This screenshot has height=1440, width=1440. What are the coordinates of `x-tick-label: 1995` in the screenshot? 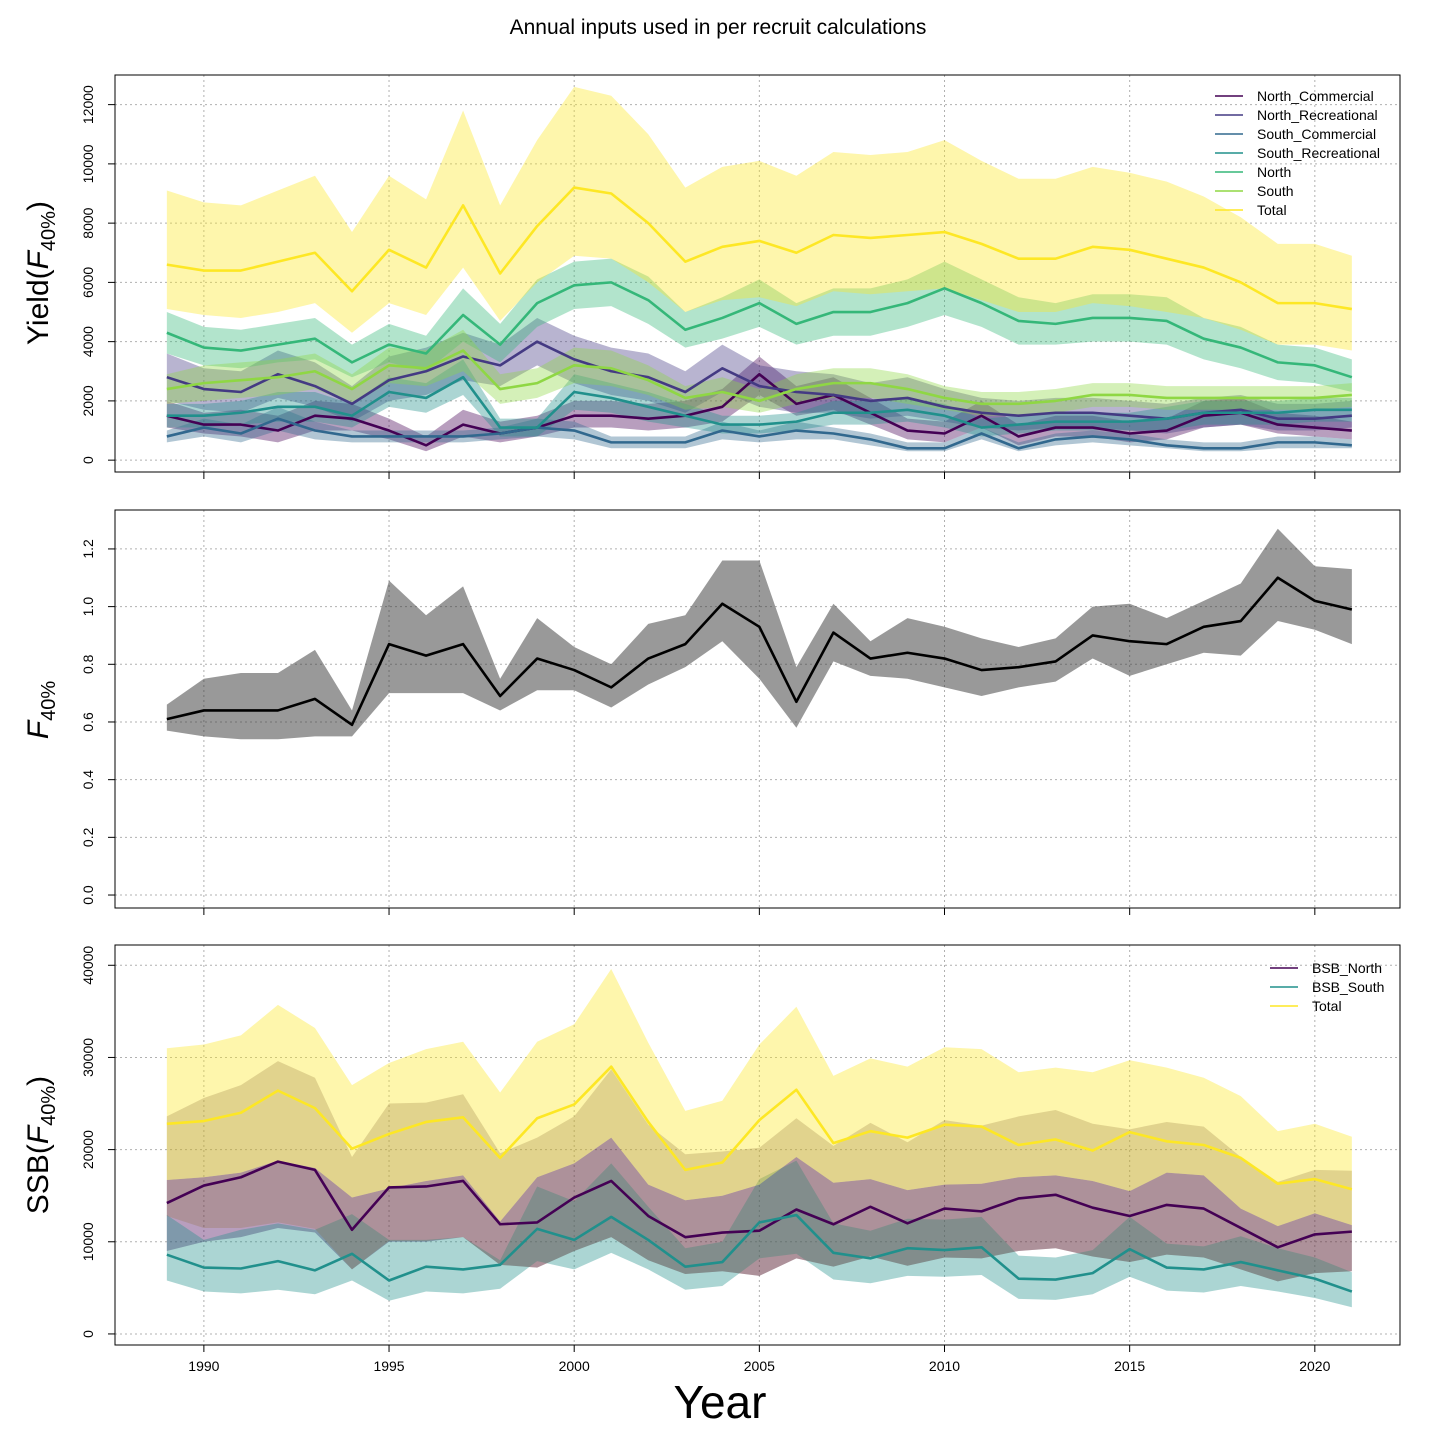 It's located at (388, 1366).